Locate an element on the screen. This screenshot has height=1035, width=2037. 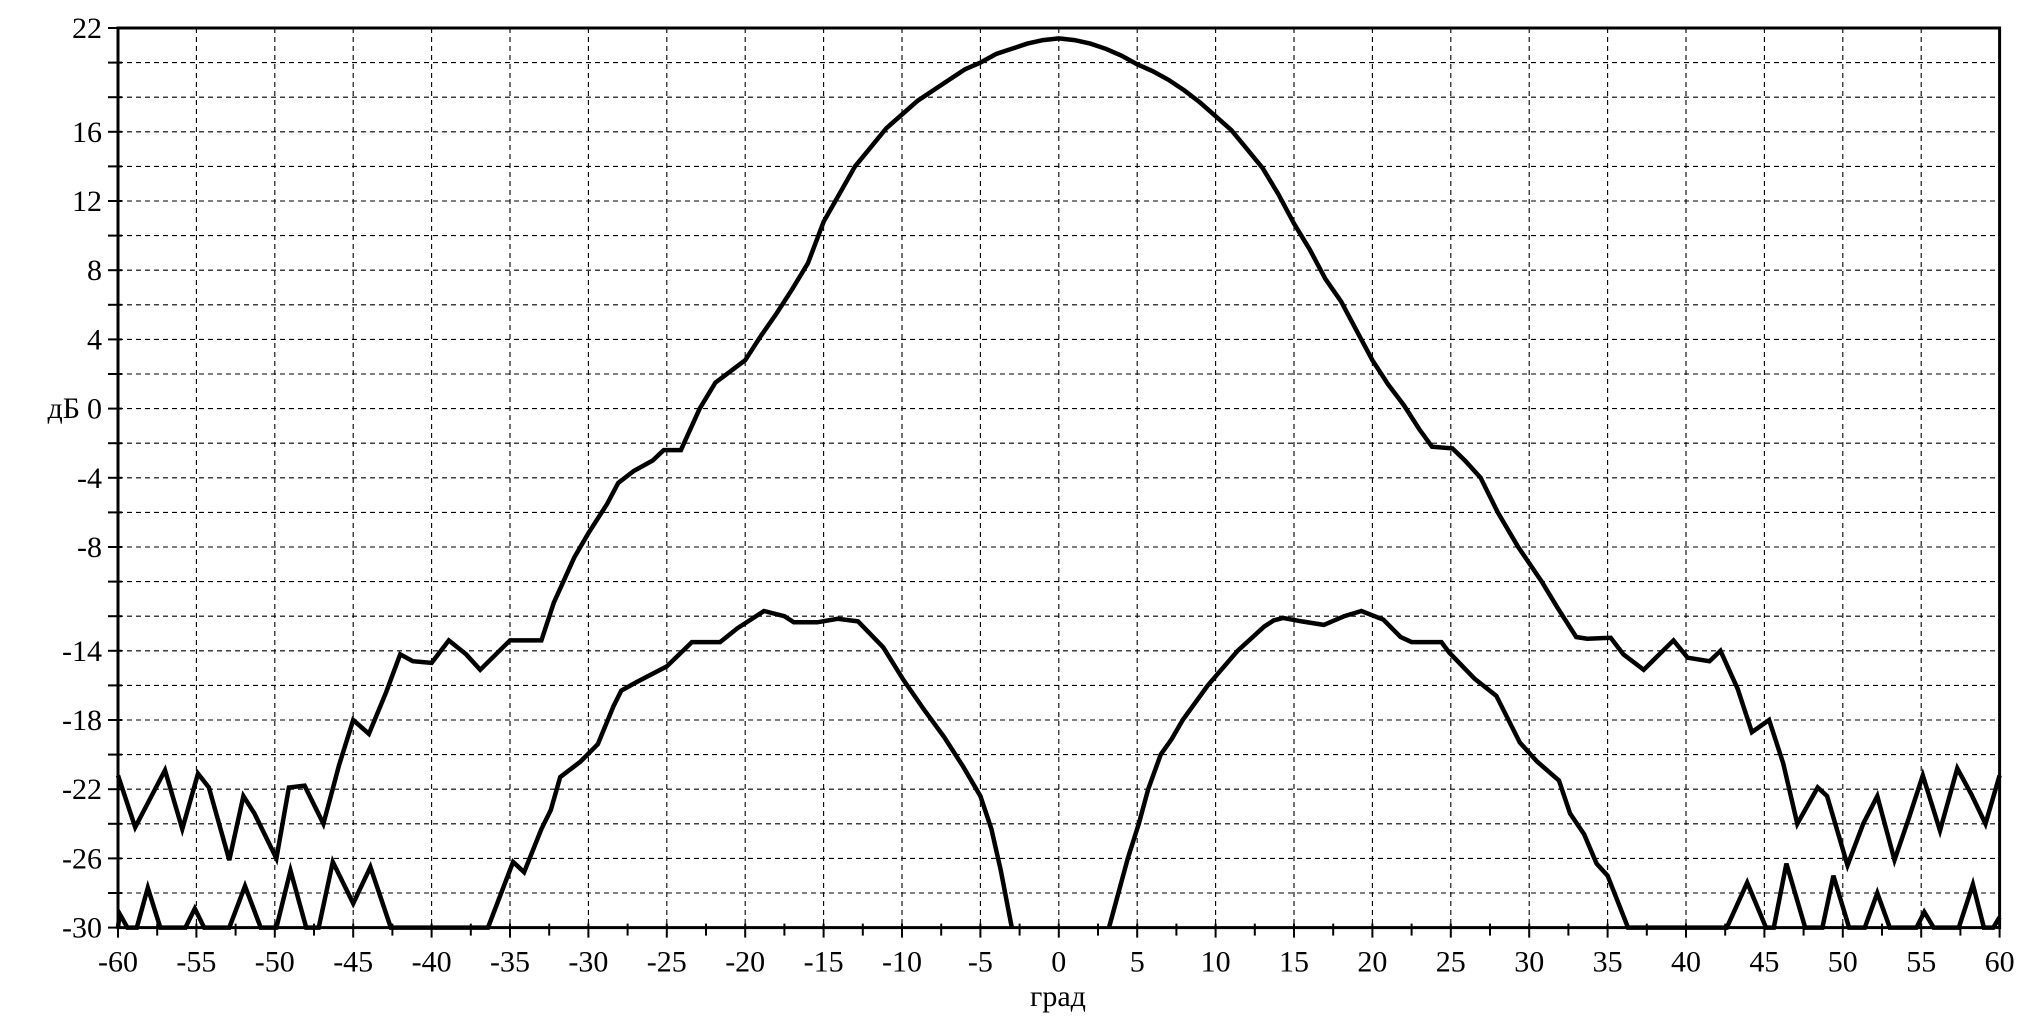
x-tick-label: -30 is located at coordinates (588, 962).